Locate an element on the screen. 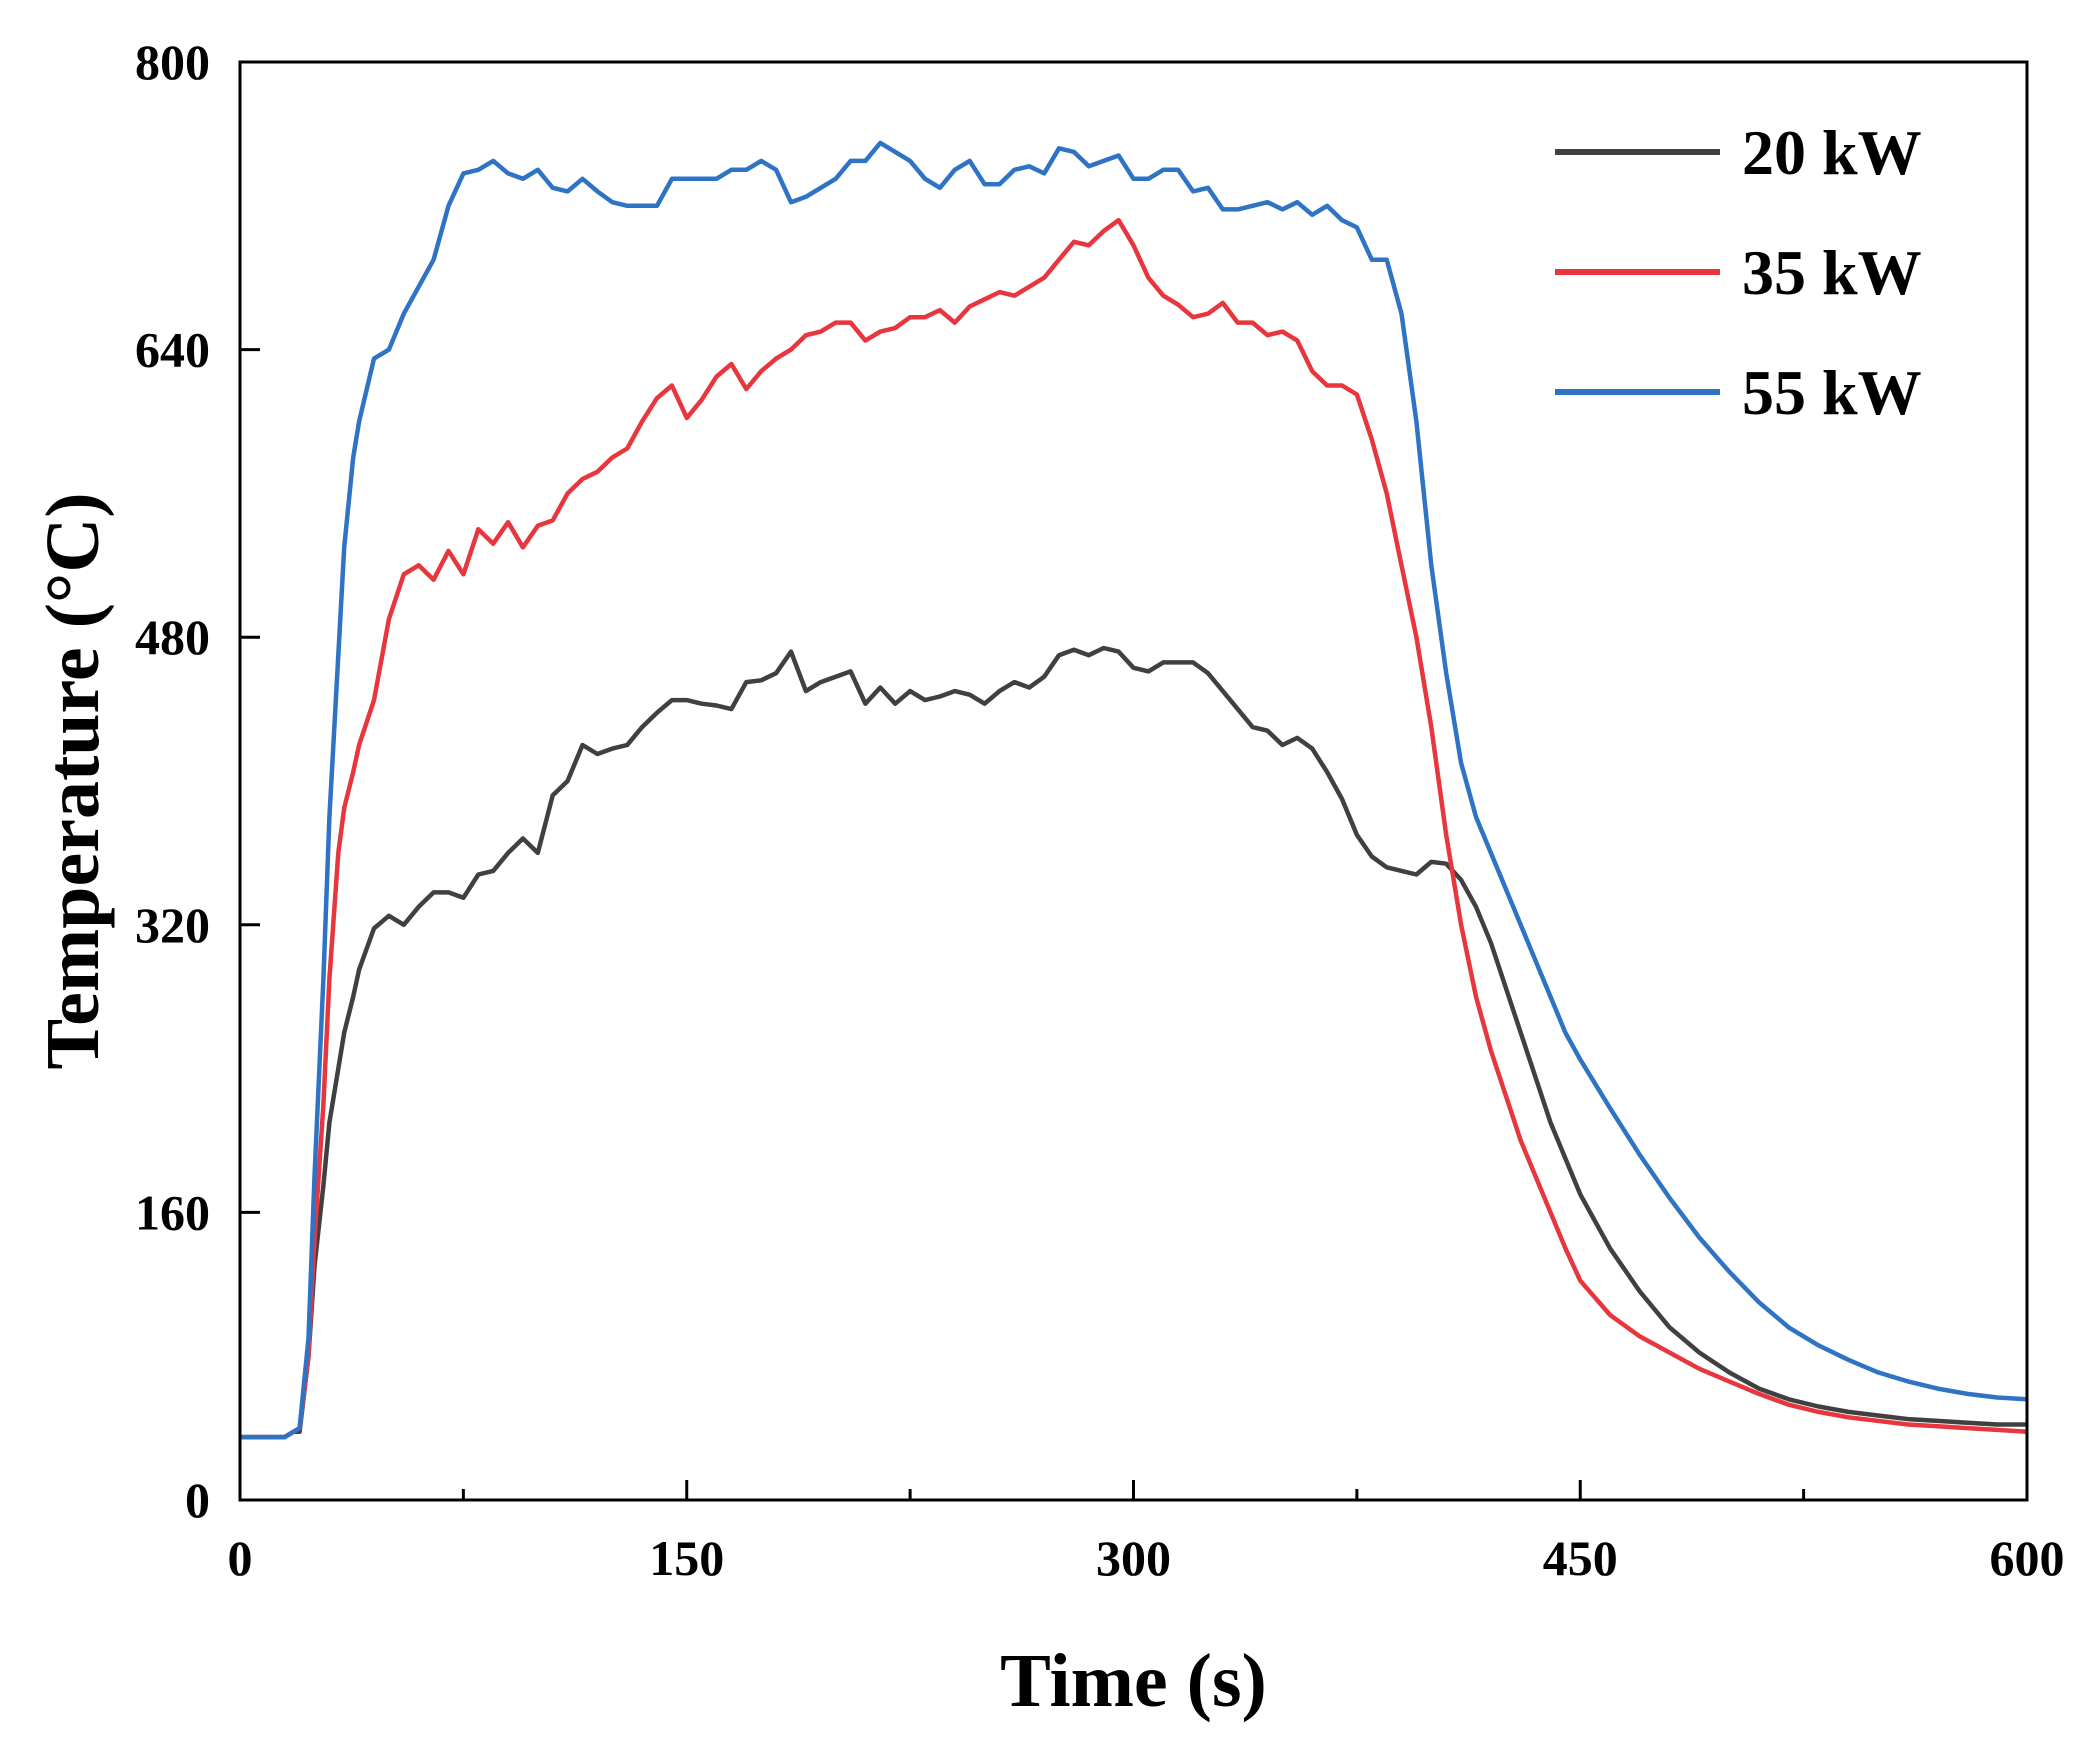  legend-label: 35 kW is located at coordinates (1832, 272).